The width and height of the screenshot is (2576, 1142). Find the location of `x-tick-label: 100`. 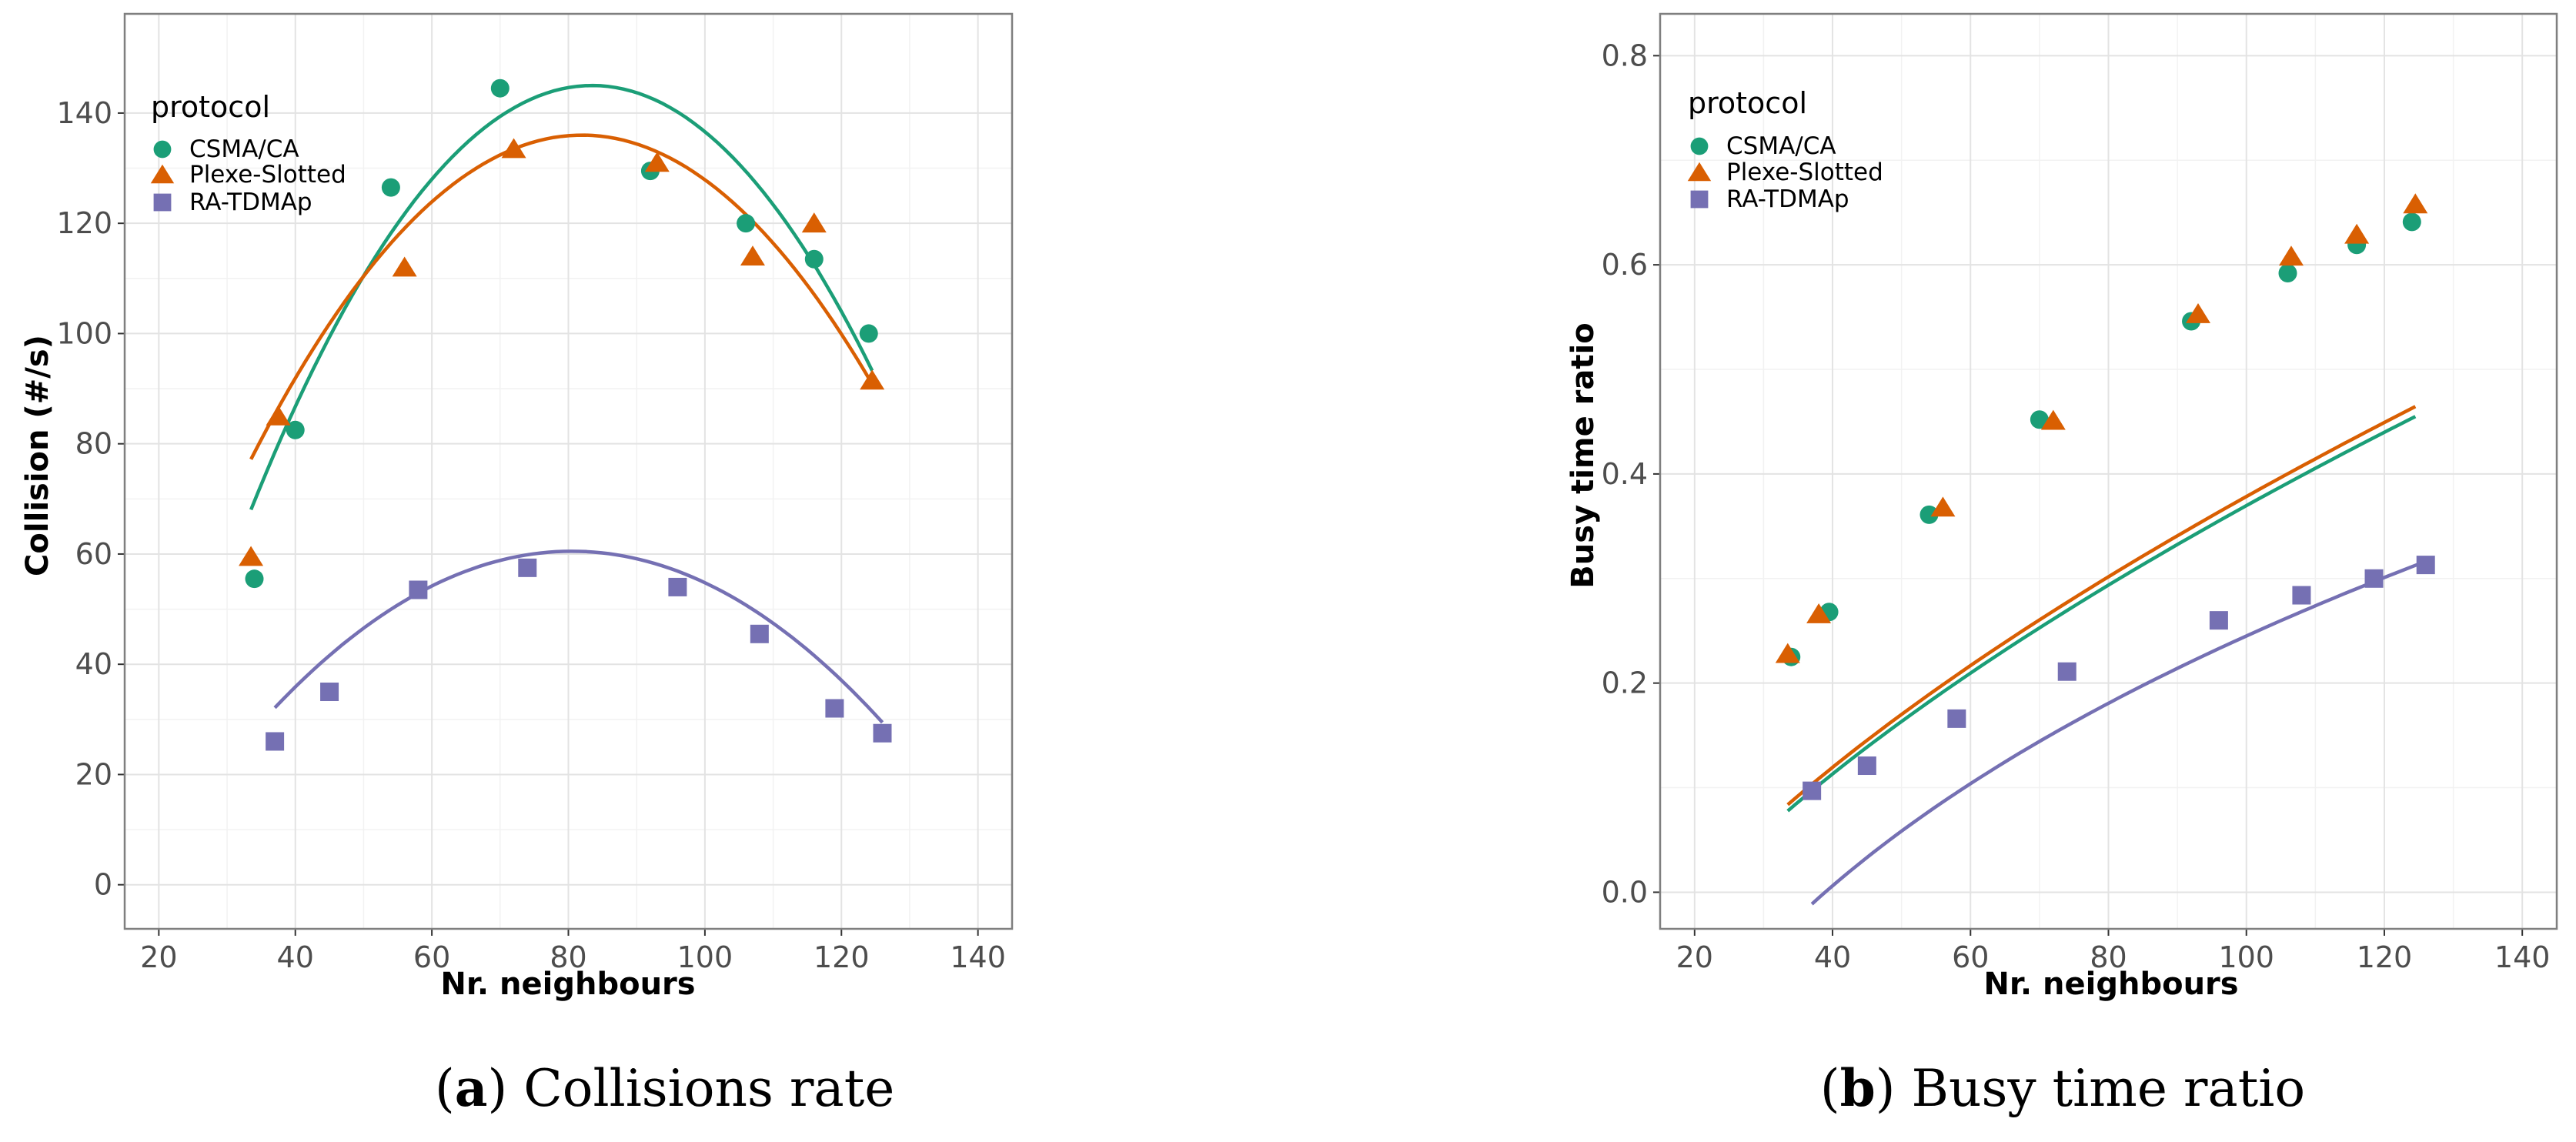

x-tick-label: 100 is located at coordinates (2246, 957).